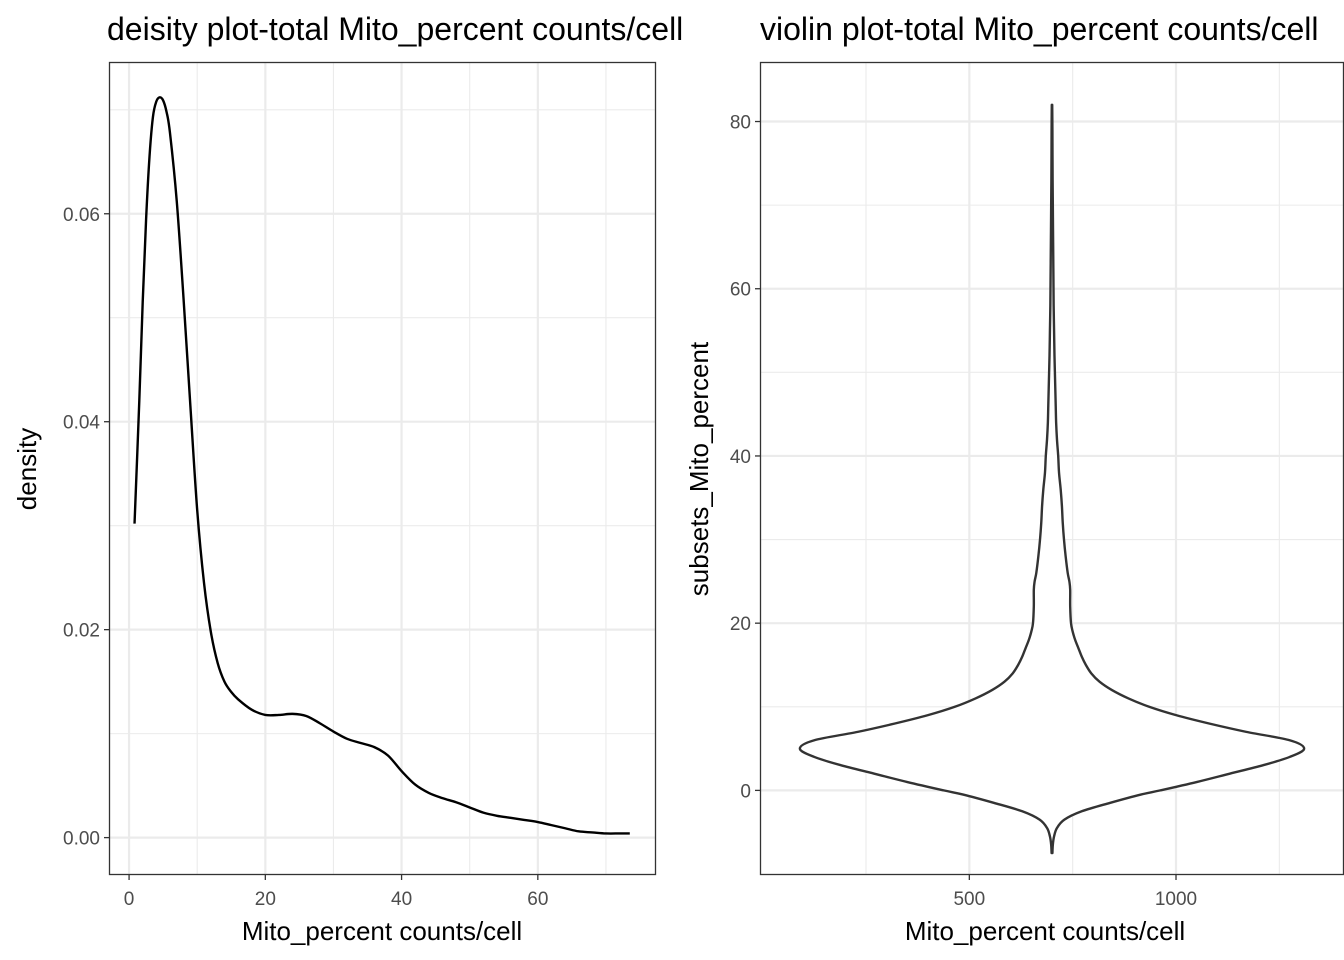  What do you see at coordinates (382, 931) in the screenshot?
I see `density-x-axis-title: Mito_percent counts/cell` at bounding box center [382, 931].